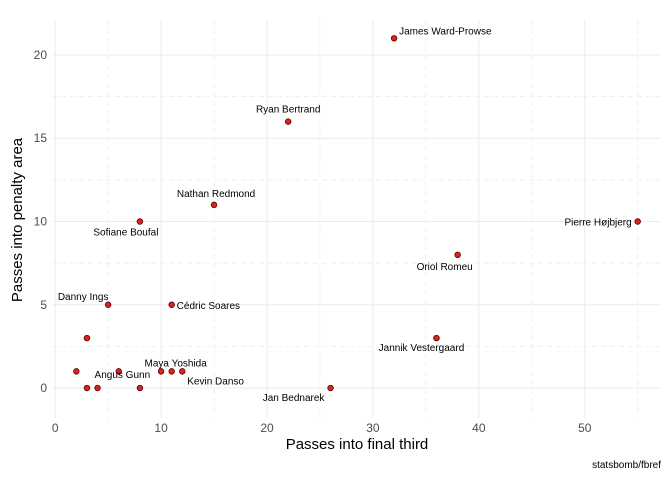  I want to click on point-label: Jan Bednarek, so click(294, 398).